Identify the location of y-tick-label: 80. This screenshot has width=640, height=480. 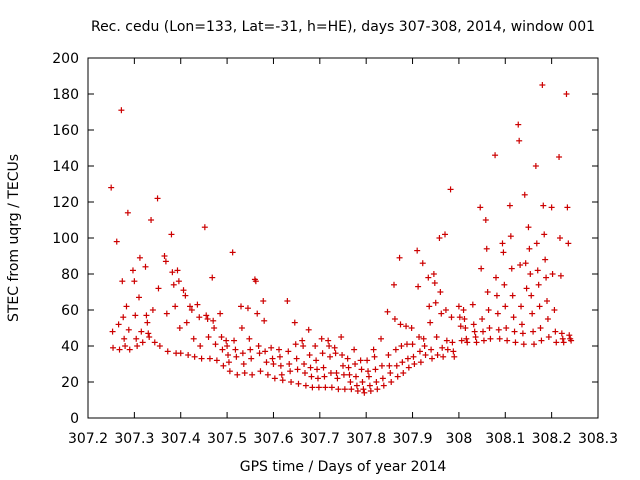
(70, 275).